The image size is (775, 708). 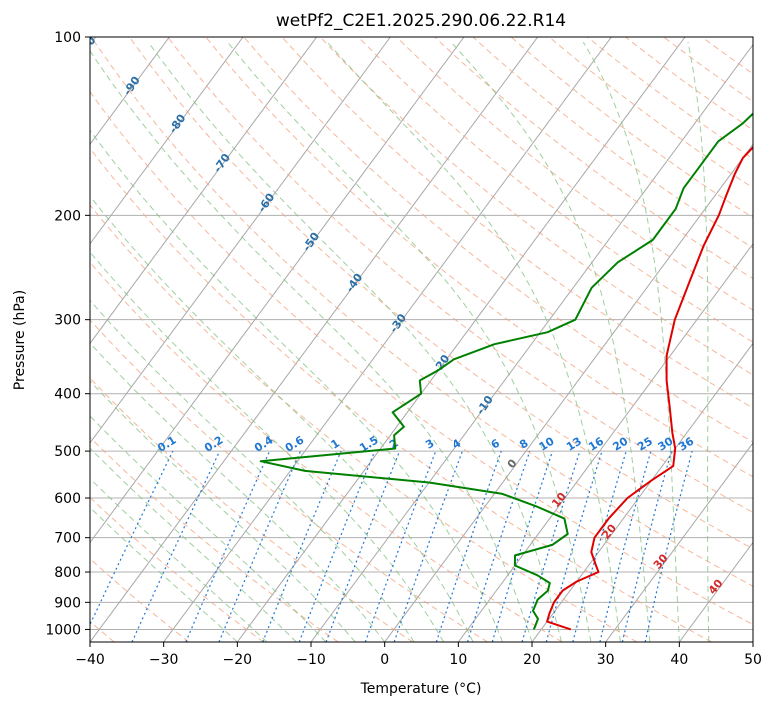 What do you see at coordinates (67, 38) in the screenshot?
I see `y-tick-label: 100` at bounding box center [67, 38].